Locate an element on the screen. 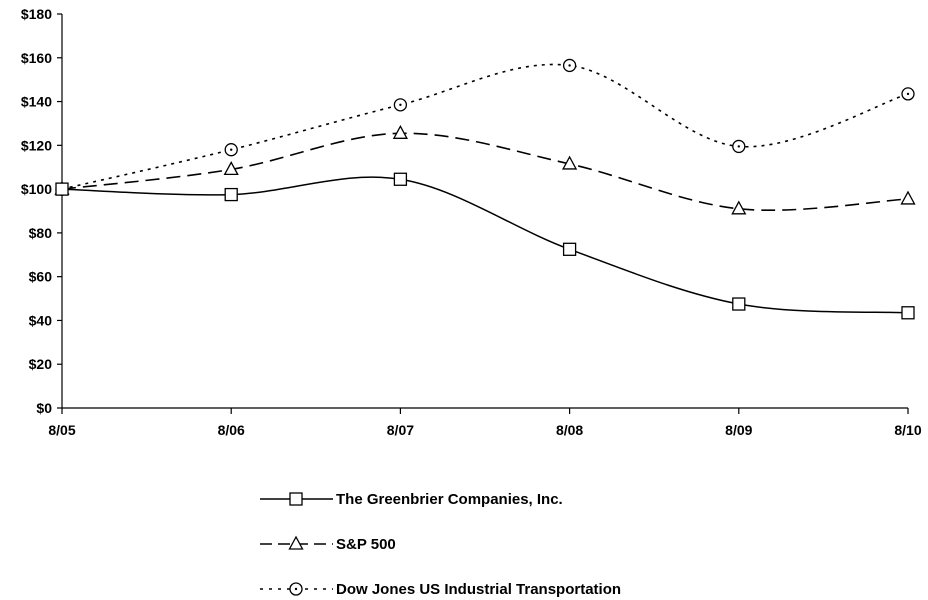  y-tick-label: $140 is located at coordinates (36, 102).